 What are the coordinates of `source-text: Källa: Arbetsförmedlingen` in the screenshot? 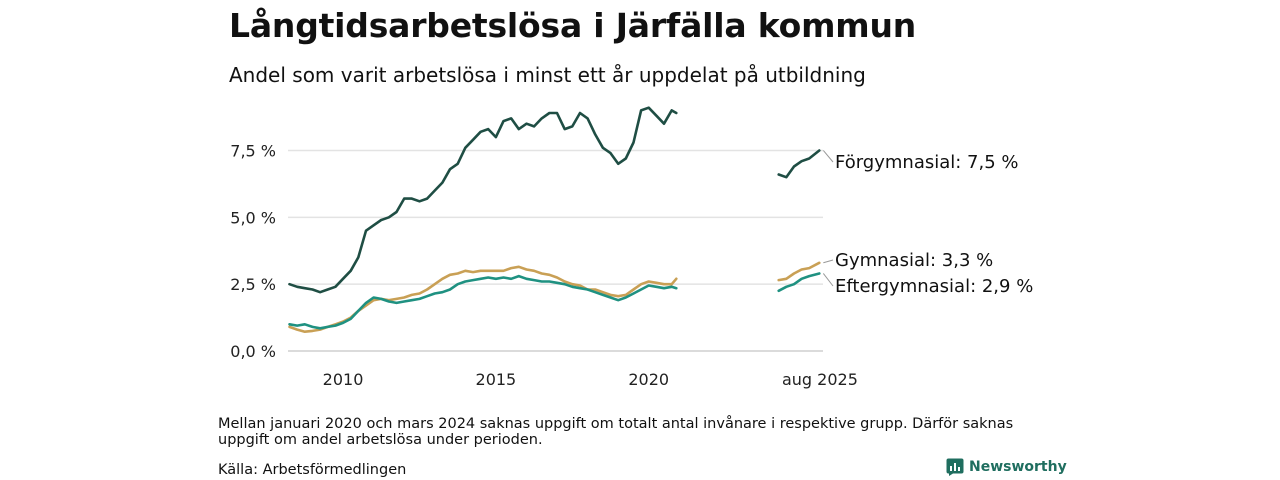 It's located at (312, 470).